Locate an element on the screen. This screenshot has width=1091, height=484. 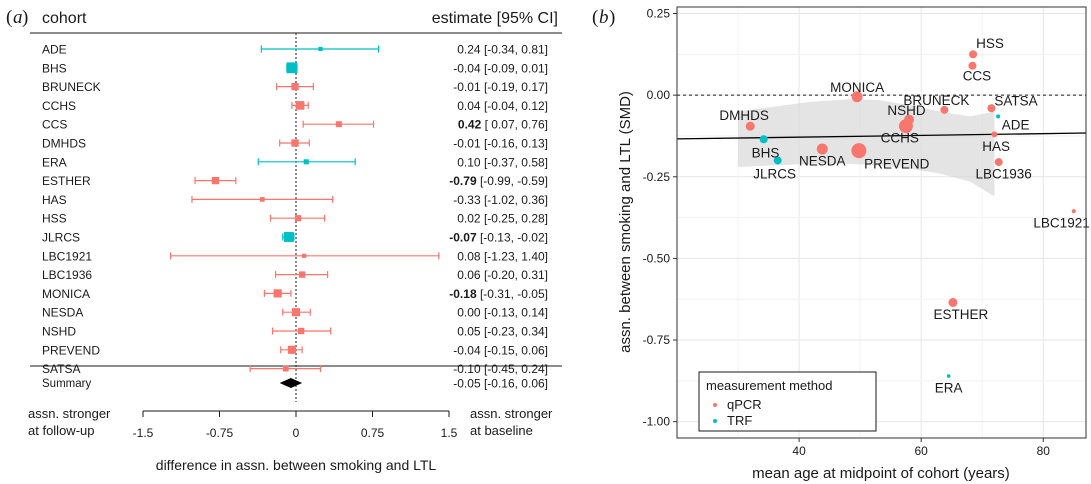
forest-row-estimate: -0.01 [-0.19, 0.17] is located at coordinates (500, 87).